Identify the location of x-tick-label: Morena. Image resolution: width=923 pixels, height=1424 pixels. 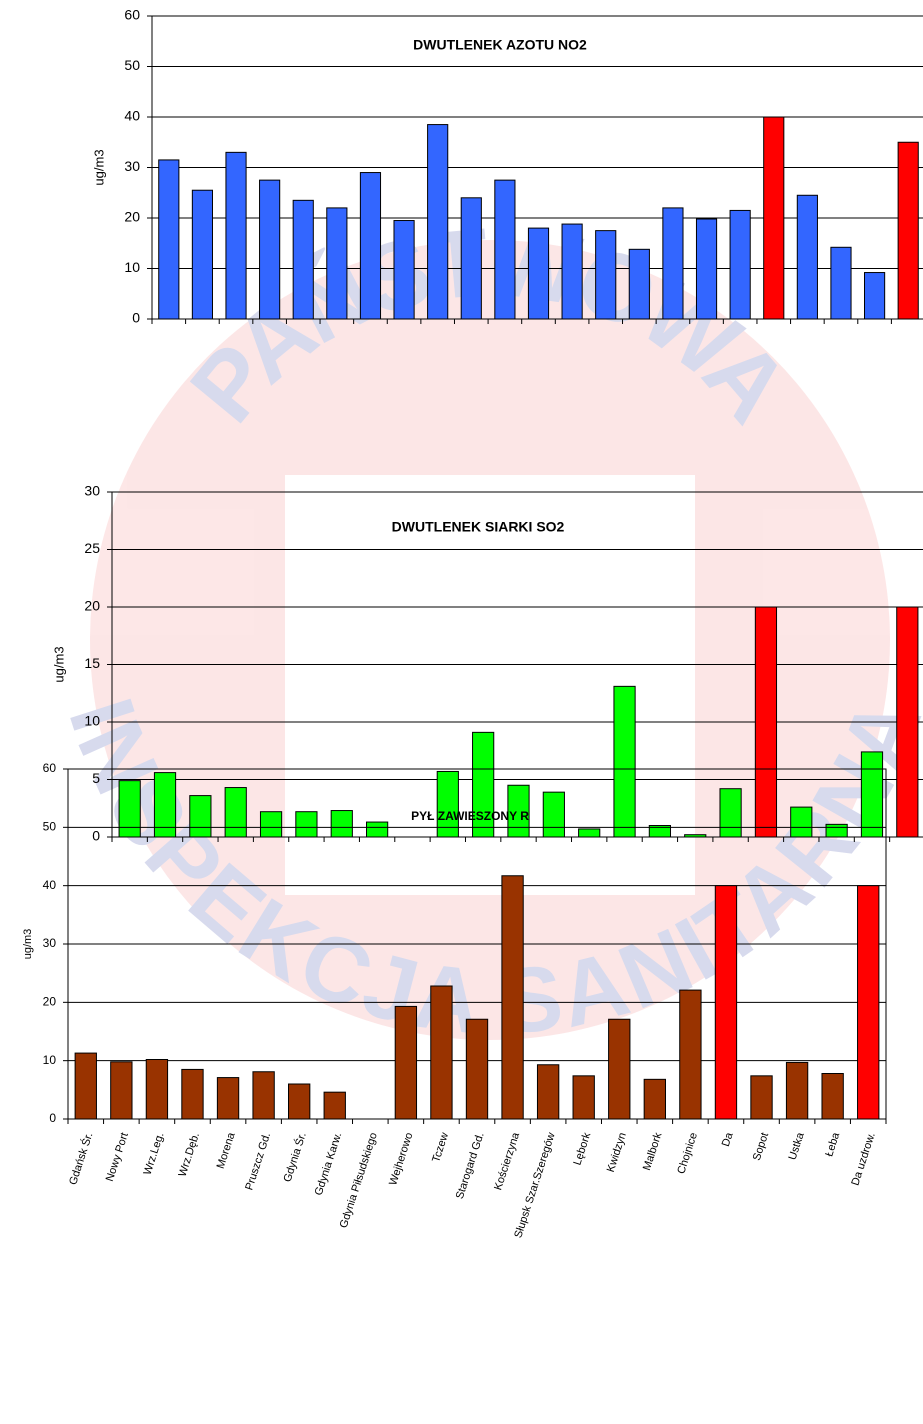
(226, 1150).